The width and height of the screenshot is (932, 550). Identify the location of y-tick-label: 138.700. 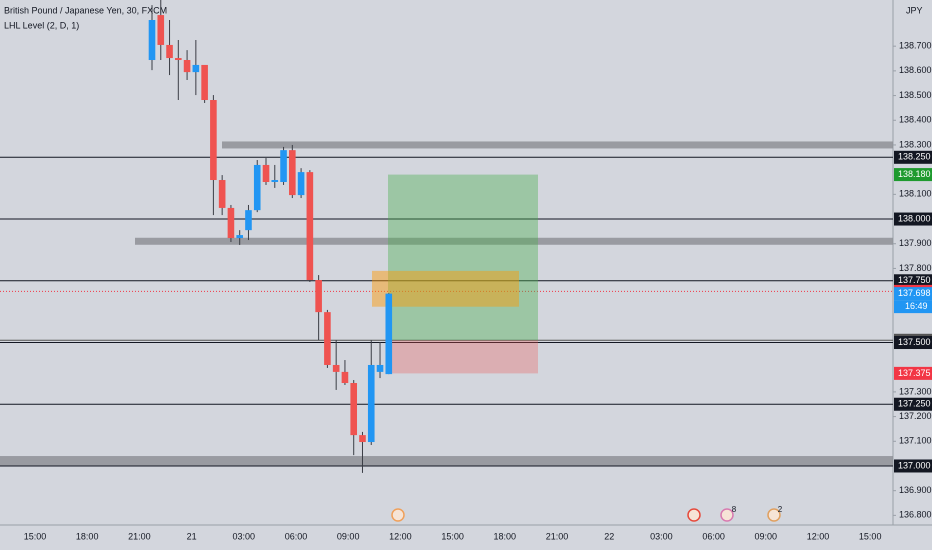
(915, 46).